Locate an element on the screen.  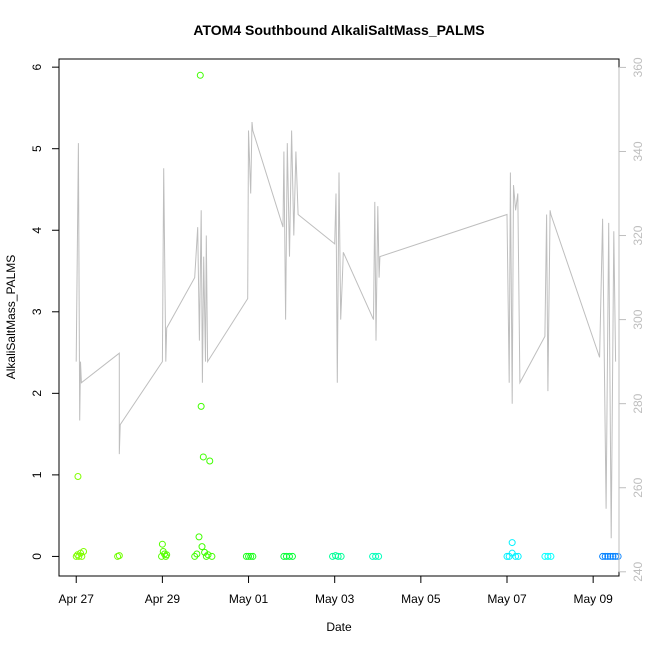
y-tick-label: 4 is located at coordinates (37, 230).